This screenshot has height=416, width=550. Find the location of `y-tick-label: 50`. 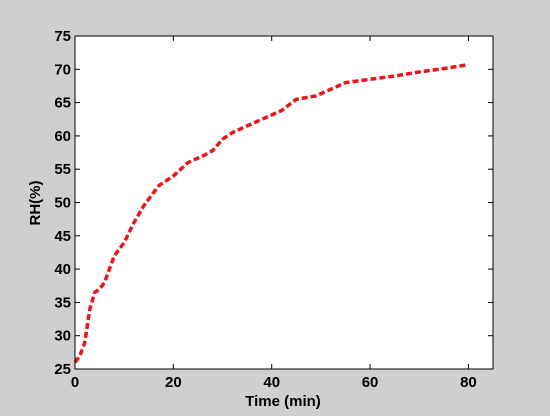

y-tick-label: 50 is located at coordinates (62, 203).